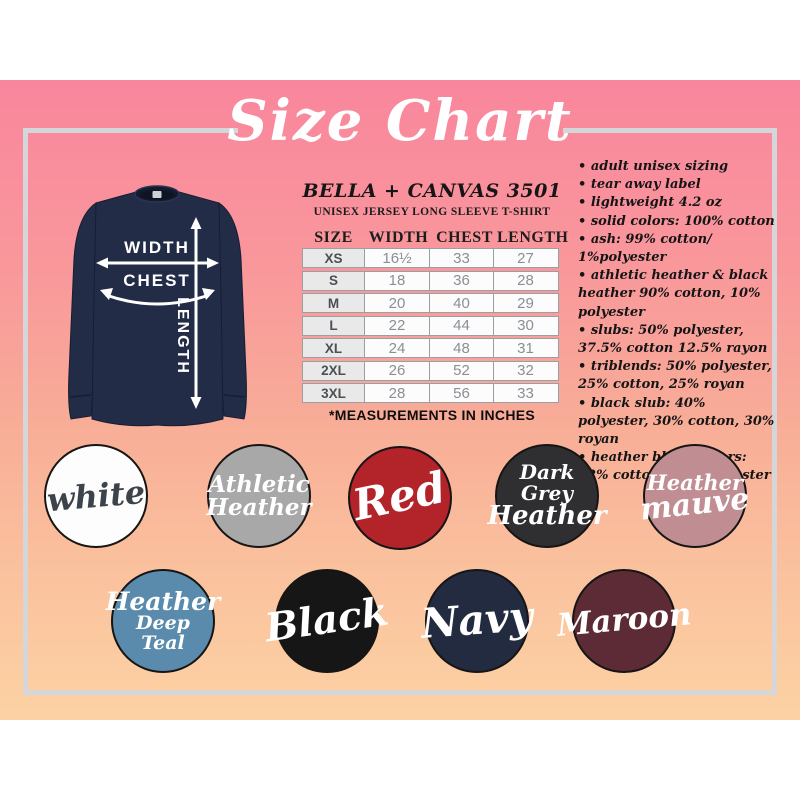 The image size is (800, 800). Describe the element at coordinates (232, 311) in the screenshot. I see `shirt-right-sleeve` at that location.